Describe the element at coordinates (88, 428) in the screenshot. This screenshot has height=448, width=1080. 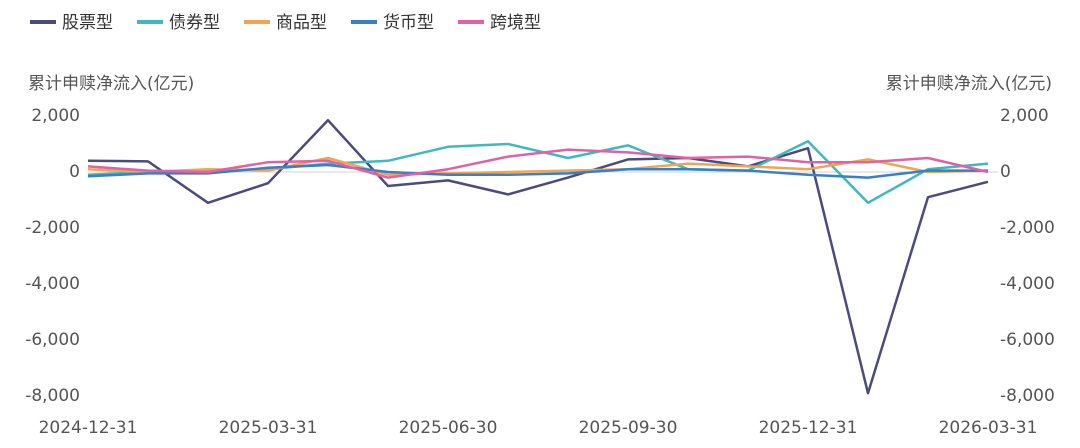
I see `x-tick-label: 2024-12-31` at that location.